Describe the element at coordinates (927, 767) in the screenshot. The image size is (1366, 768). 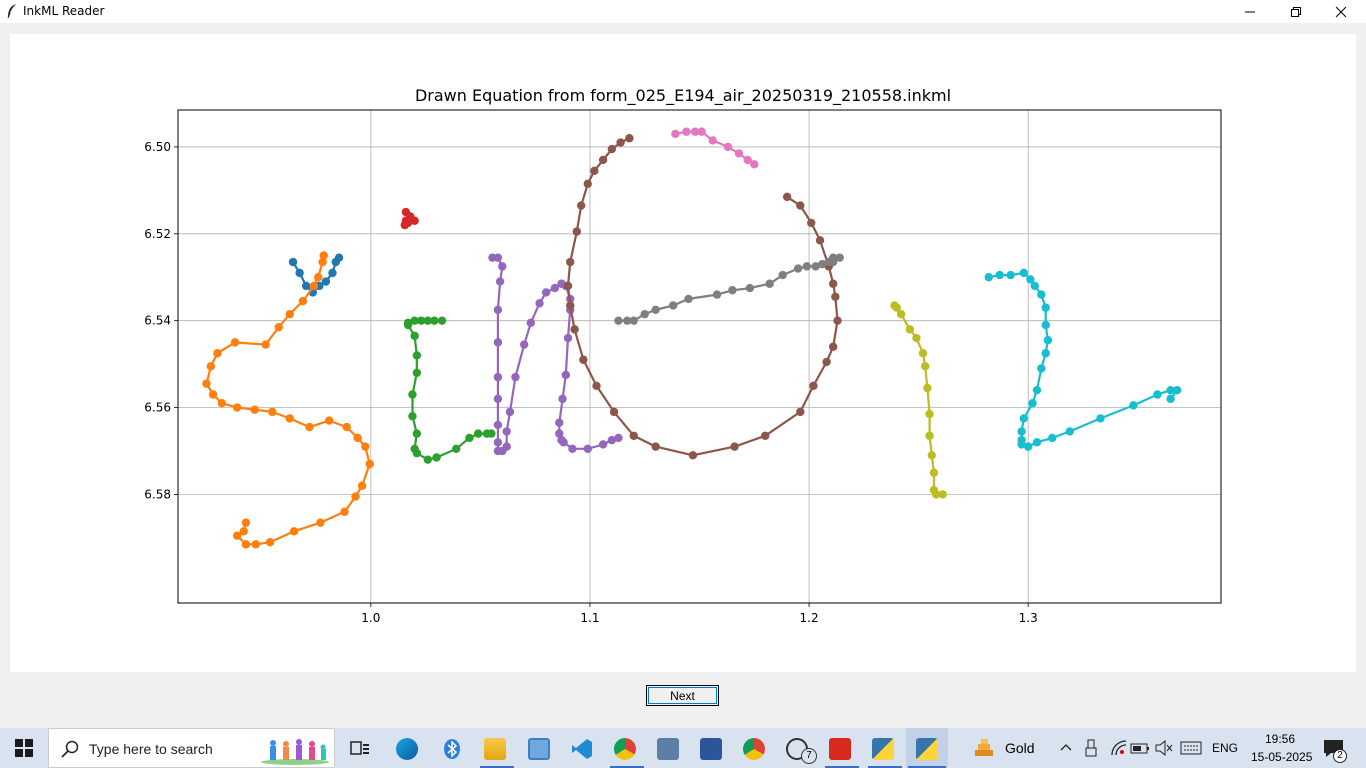
I see `python-running-indicator` at that location.